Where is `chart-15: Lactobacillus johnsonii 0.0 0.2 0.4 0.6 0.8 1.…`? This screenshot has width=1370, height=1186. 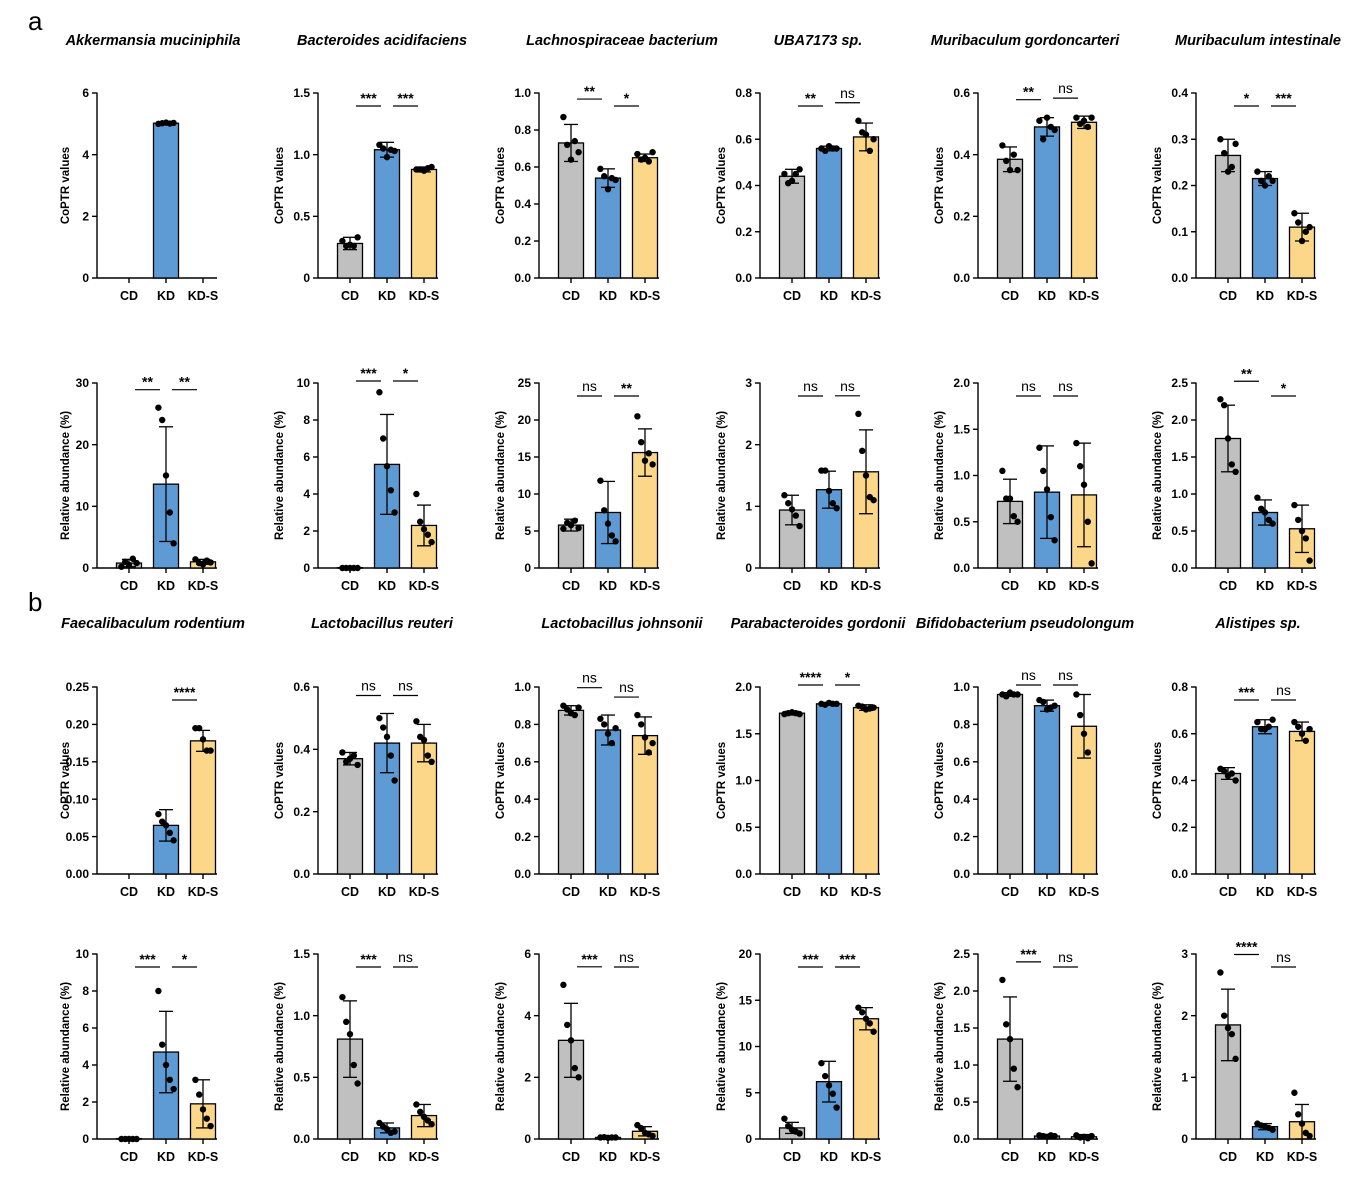
chart-15: Lactobacillus johnsonii 0.0 0.2 0.4 0.6 0.8 1.… is located at coordinates (599, 757).